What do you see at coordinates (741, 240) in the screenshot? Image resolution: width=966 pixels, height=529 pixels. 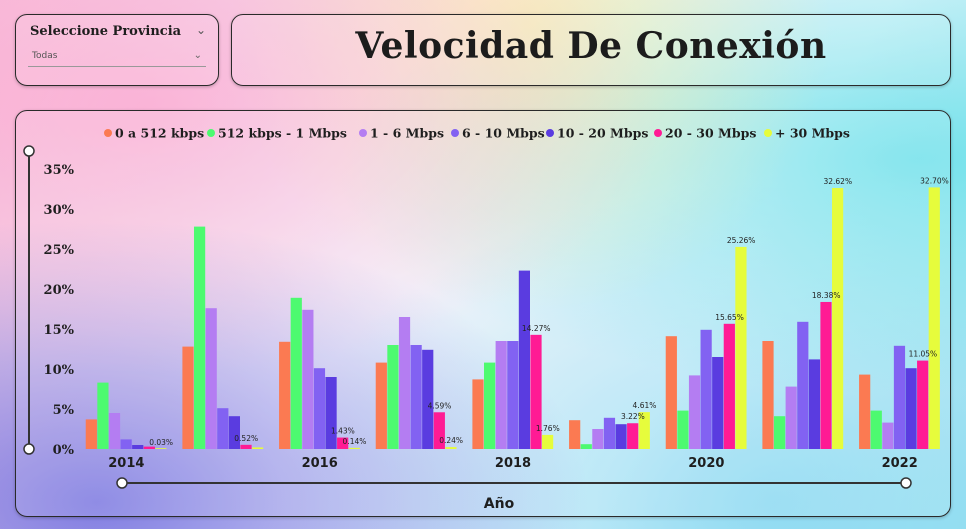 I see `data-label: 25.26%` at bounding box center [741, 240].